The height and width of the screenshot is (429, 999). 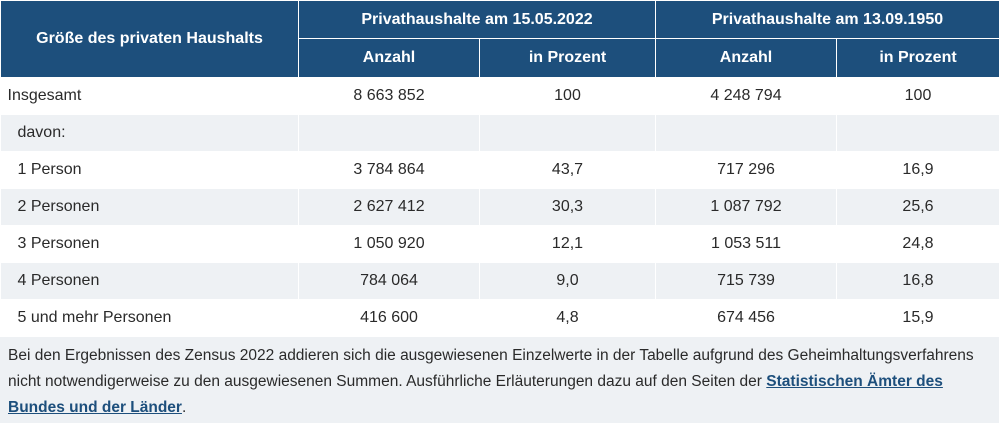 What do you see at coordinates (567, 96) in the screenshot?
I see `cell-percent-2022: 100` at bounding box center [567, 96].